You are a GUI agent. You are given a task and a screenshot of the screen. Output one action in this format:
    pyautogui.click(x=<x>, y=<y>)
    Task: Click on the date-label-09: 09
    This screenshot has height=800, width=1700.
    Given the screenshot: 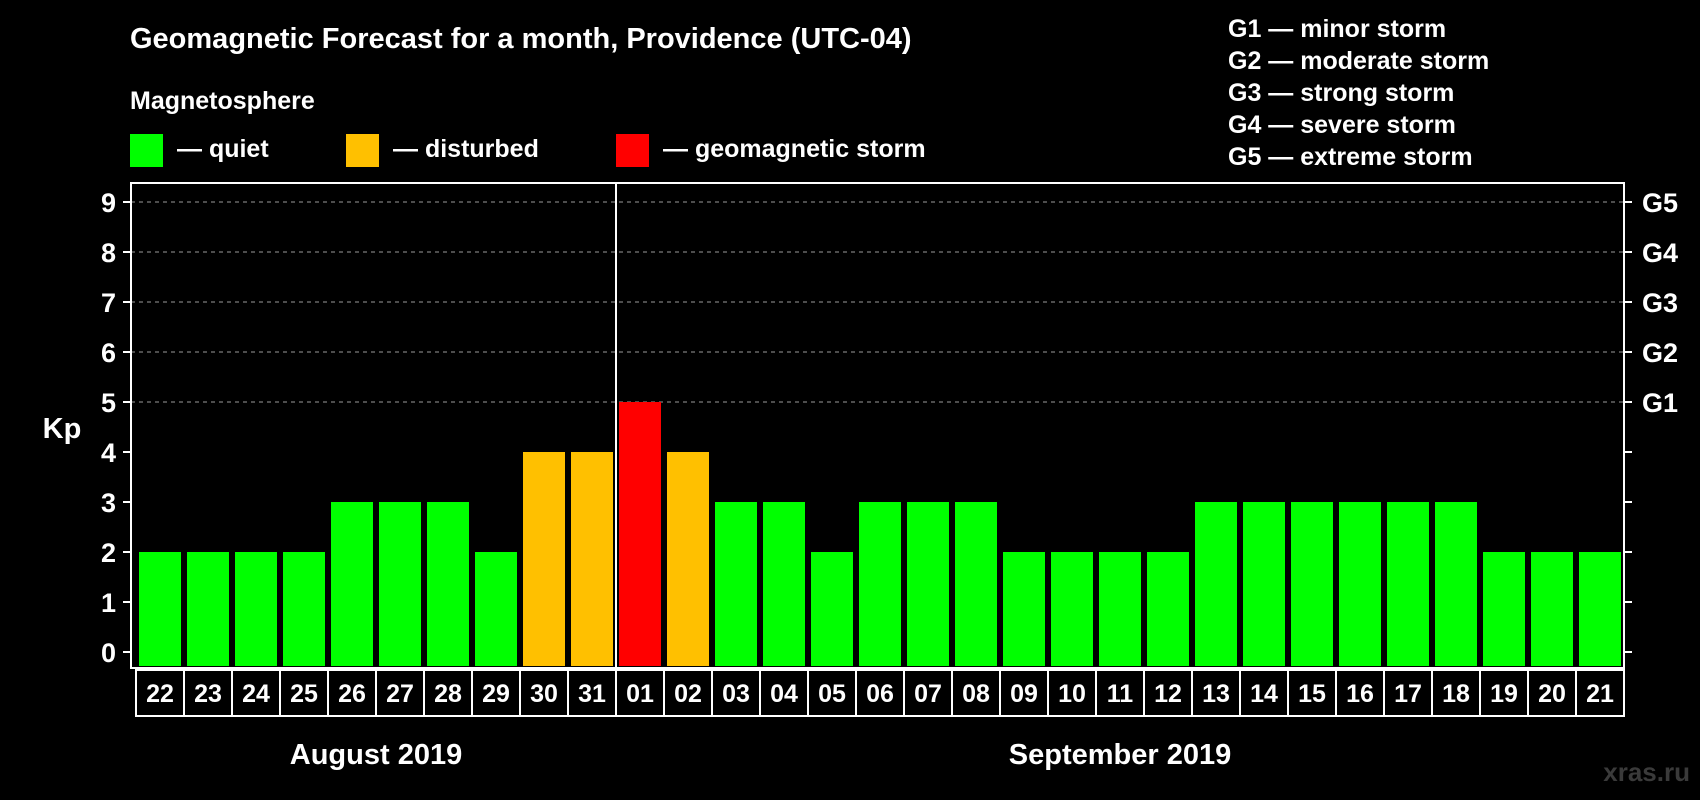 What is the action you would take?
    pyautogui.click(x=1024, y=694)
    